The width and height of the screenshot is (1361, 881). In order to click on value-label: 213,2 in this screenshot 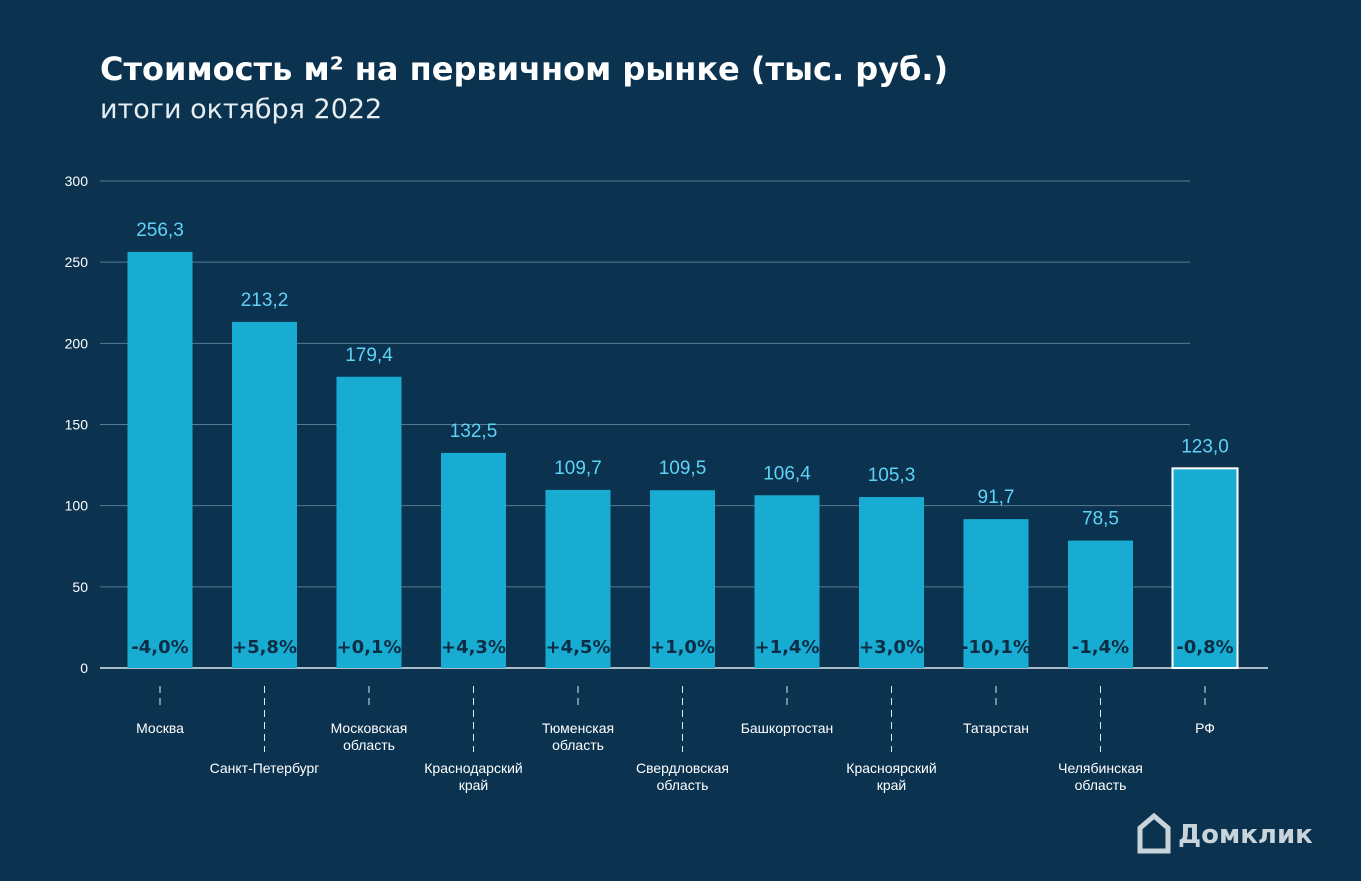, I will do `click(265, 300)`.